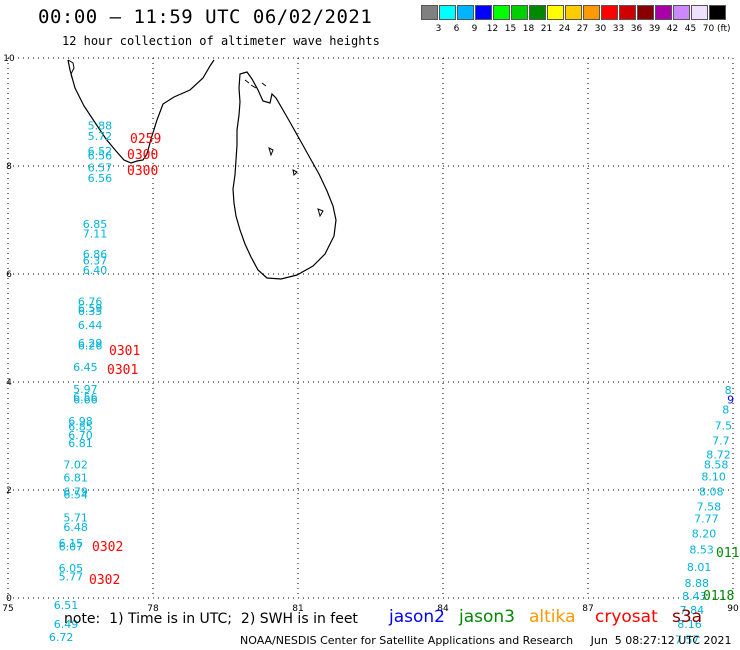 Image resolution: width=740 pixels, height=650 pixels. What do you see at coordinates (636, 29) in the screenshot?
I see `scale-label: 36` at bounding box center [636, 29].